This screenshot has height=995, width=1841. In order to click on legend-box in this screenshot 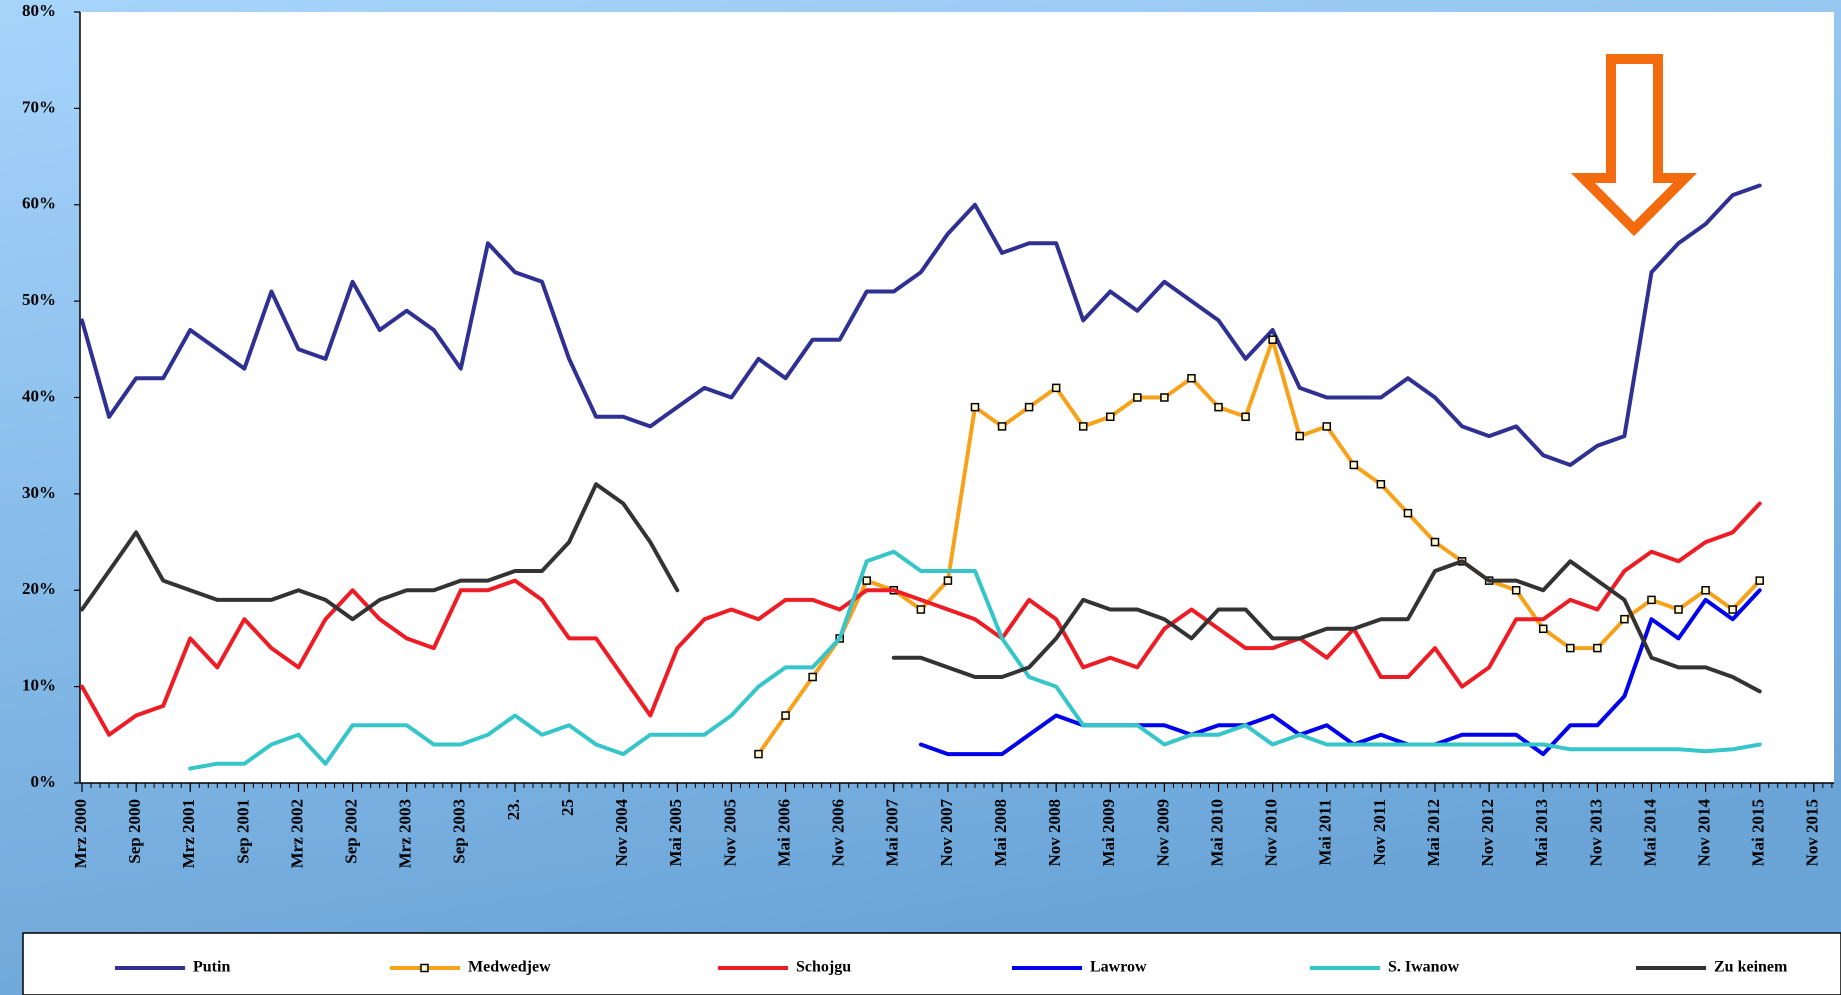, I will do `click(931, 963)`.